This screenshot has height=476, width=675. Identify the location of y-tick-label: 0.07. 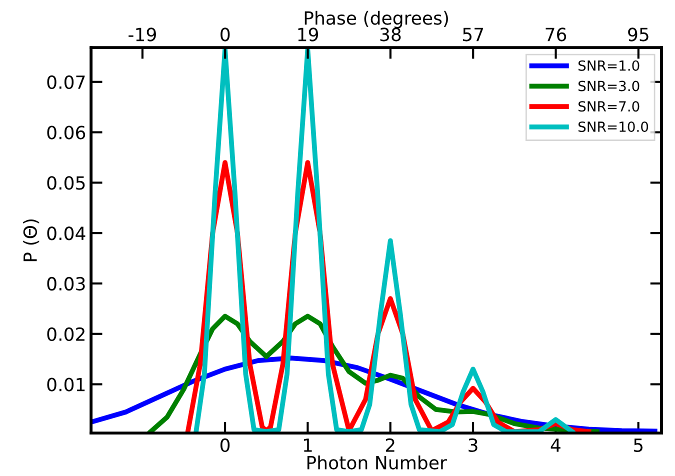
(66, 82).